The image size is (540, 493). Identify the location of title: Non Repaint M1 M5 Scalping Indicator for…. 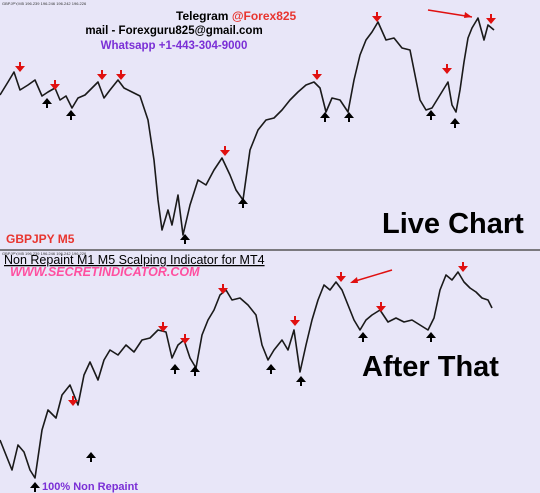
(134, 260).